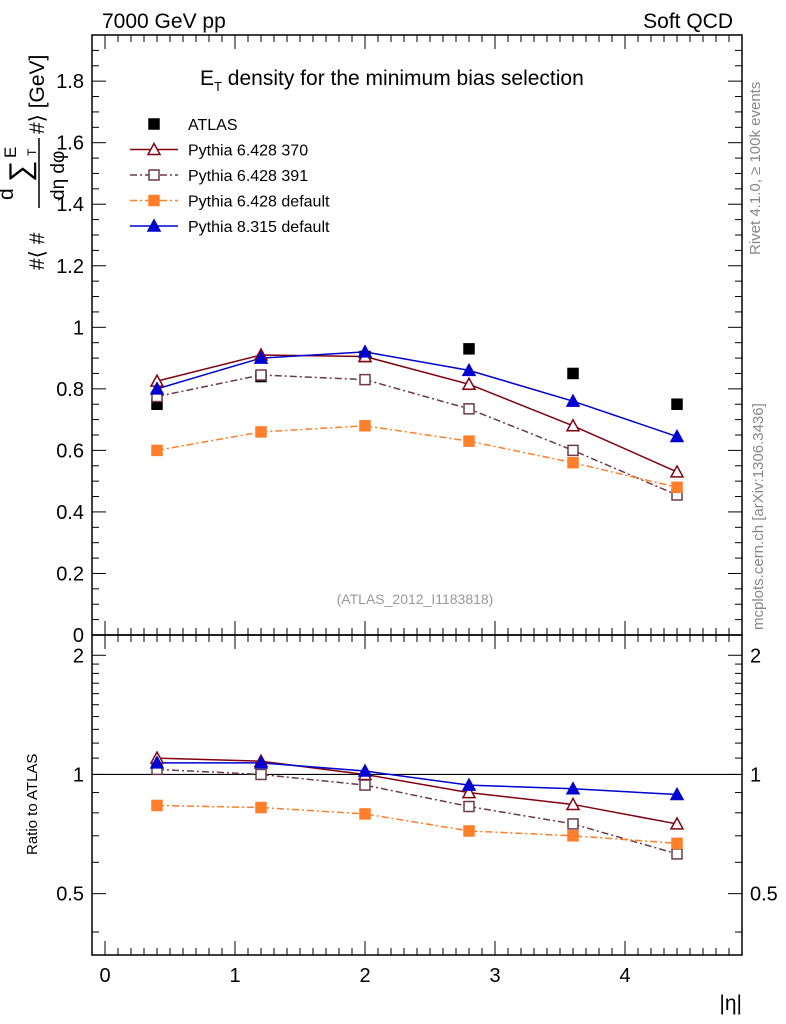 Image resolution: width=786 pixels, height=1024 pixels. Describe the element at coordinates (70, 205) in the screenshot. I see `main-y-tick-label: 1.4` at that location.